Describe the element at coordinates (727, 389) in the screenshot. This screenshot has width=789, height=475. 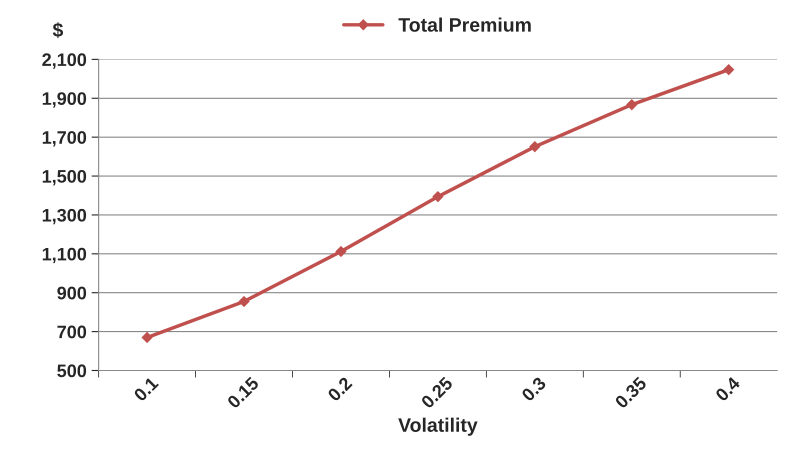
I see `x-tick-label: 0.4` at that location.